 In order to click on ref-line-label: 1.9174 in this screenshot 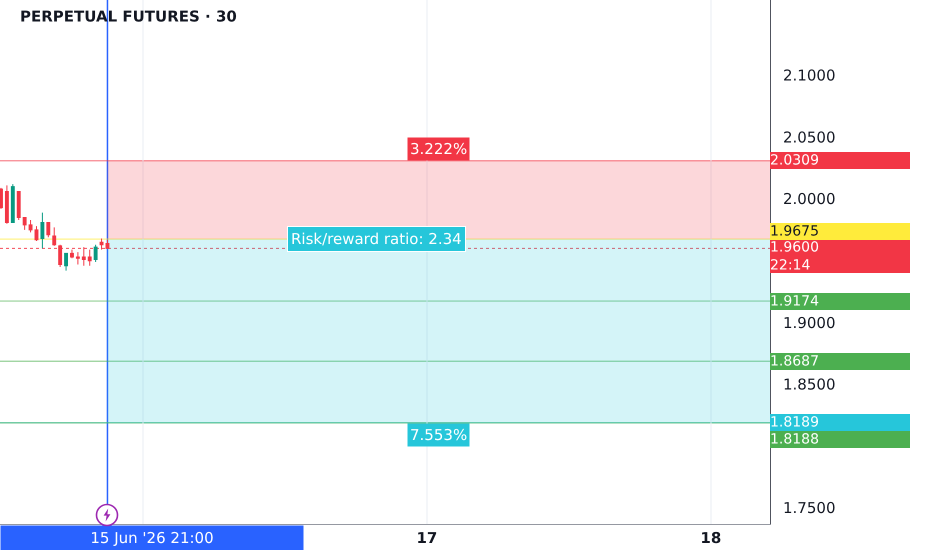, I will do `click(795, 302)`.